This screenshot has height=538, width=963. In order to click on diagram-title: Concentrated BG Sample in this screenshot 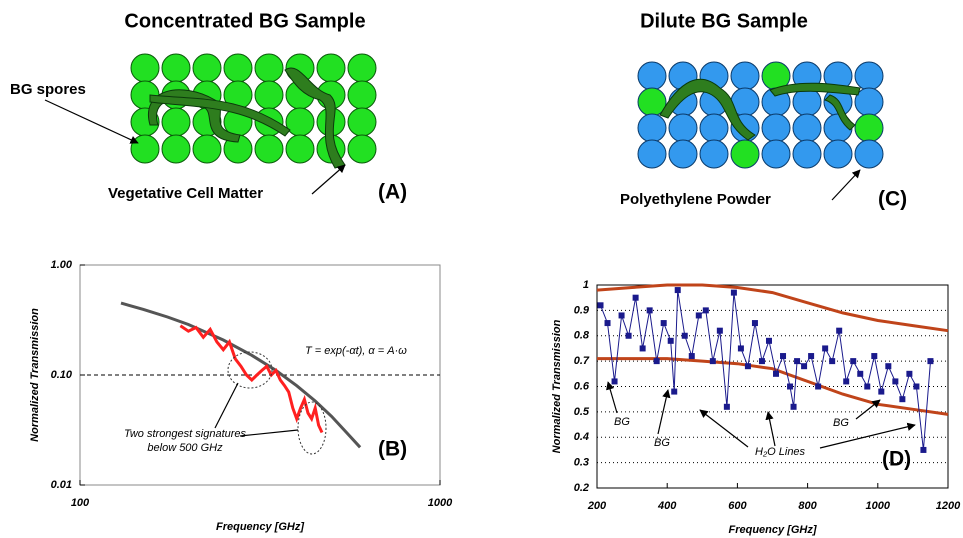, I will do `click(244, 21)`.